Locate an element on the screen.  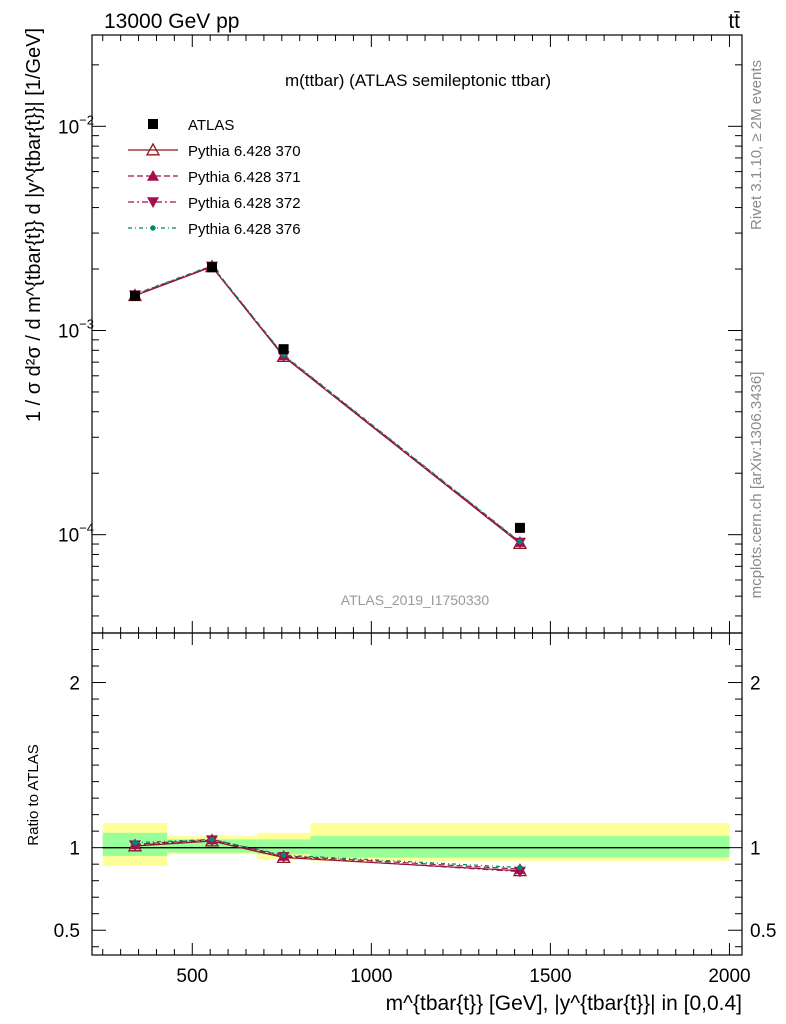
chart-title: m(ttbar) (ATLAS semileptonic ttbar) is located at coordinates (418, 80).